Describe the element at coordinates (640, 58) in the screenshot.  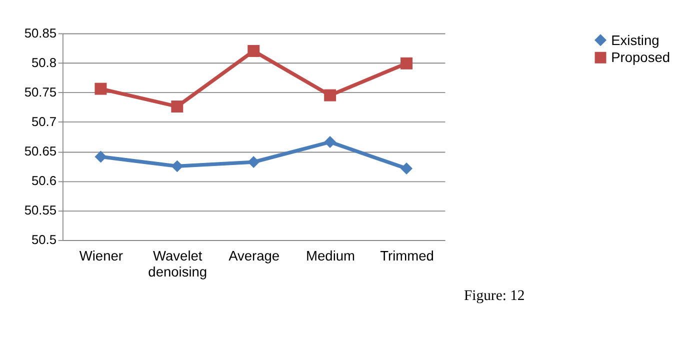
I see `legend-label: Proposed` at that location.